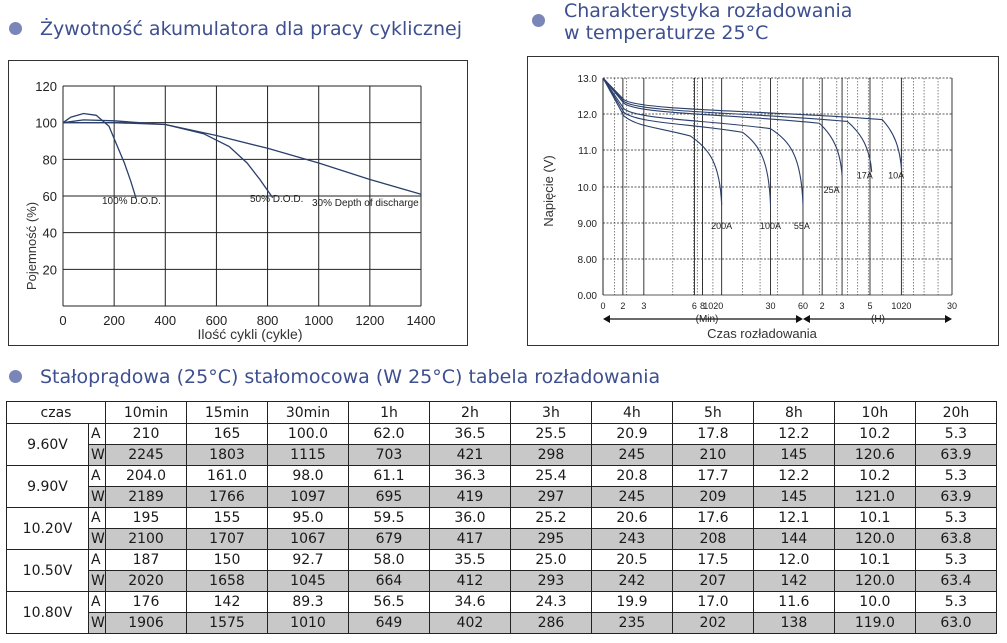 This screenshot has height=643, width=1007. I want to click on table-value-cell: 245, so click(631, 455).